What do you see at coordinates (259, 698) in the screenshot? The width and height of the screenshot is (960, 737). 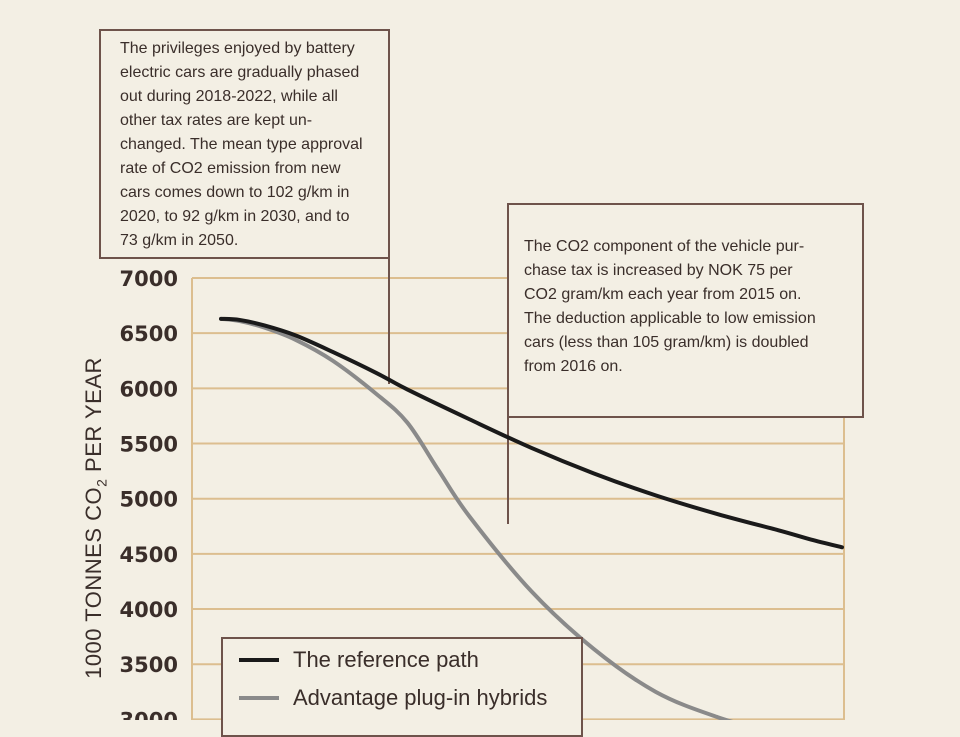 I see `legend-swatch-plug-in-hybrids` at bounding box center [259, 698].